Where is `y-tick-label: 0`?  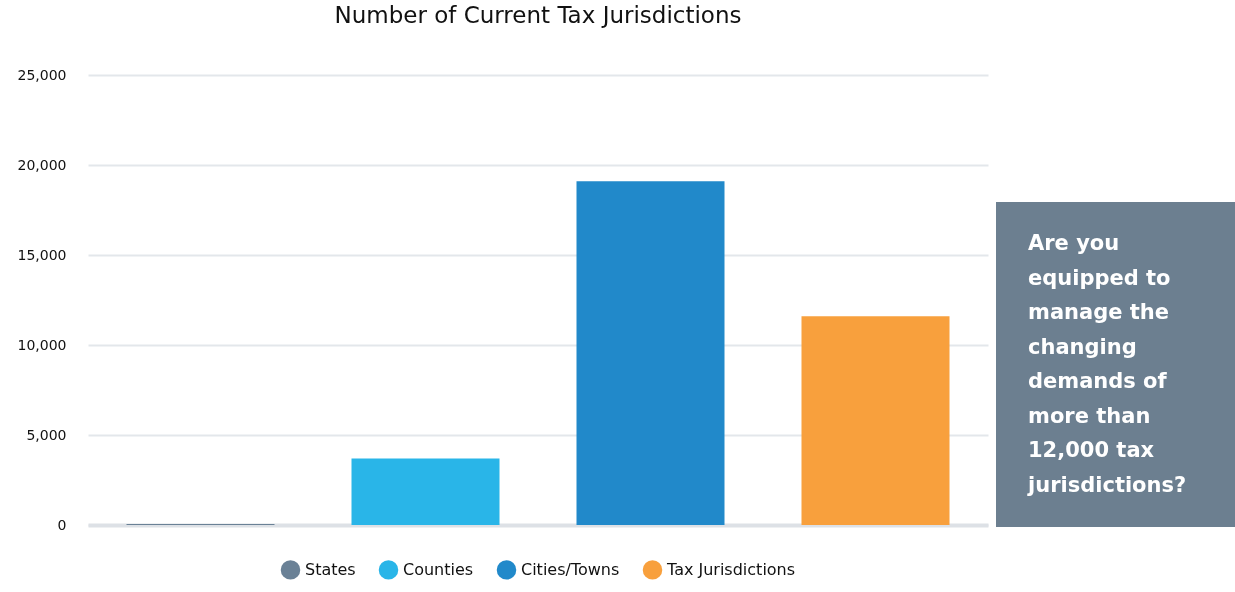
y-tick-label: 0 is located at coordinates (62, 524).